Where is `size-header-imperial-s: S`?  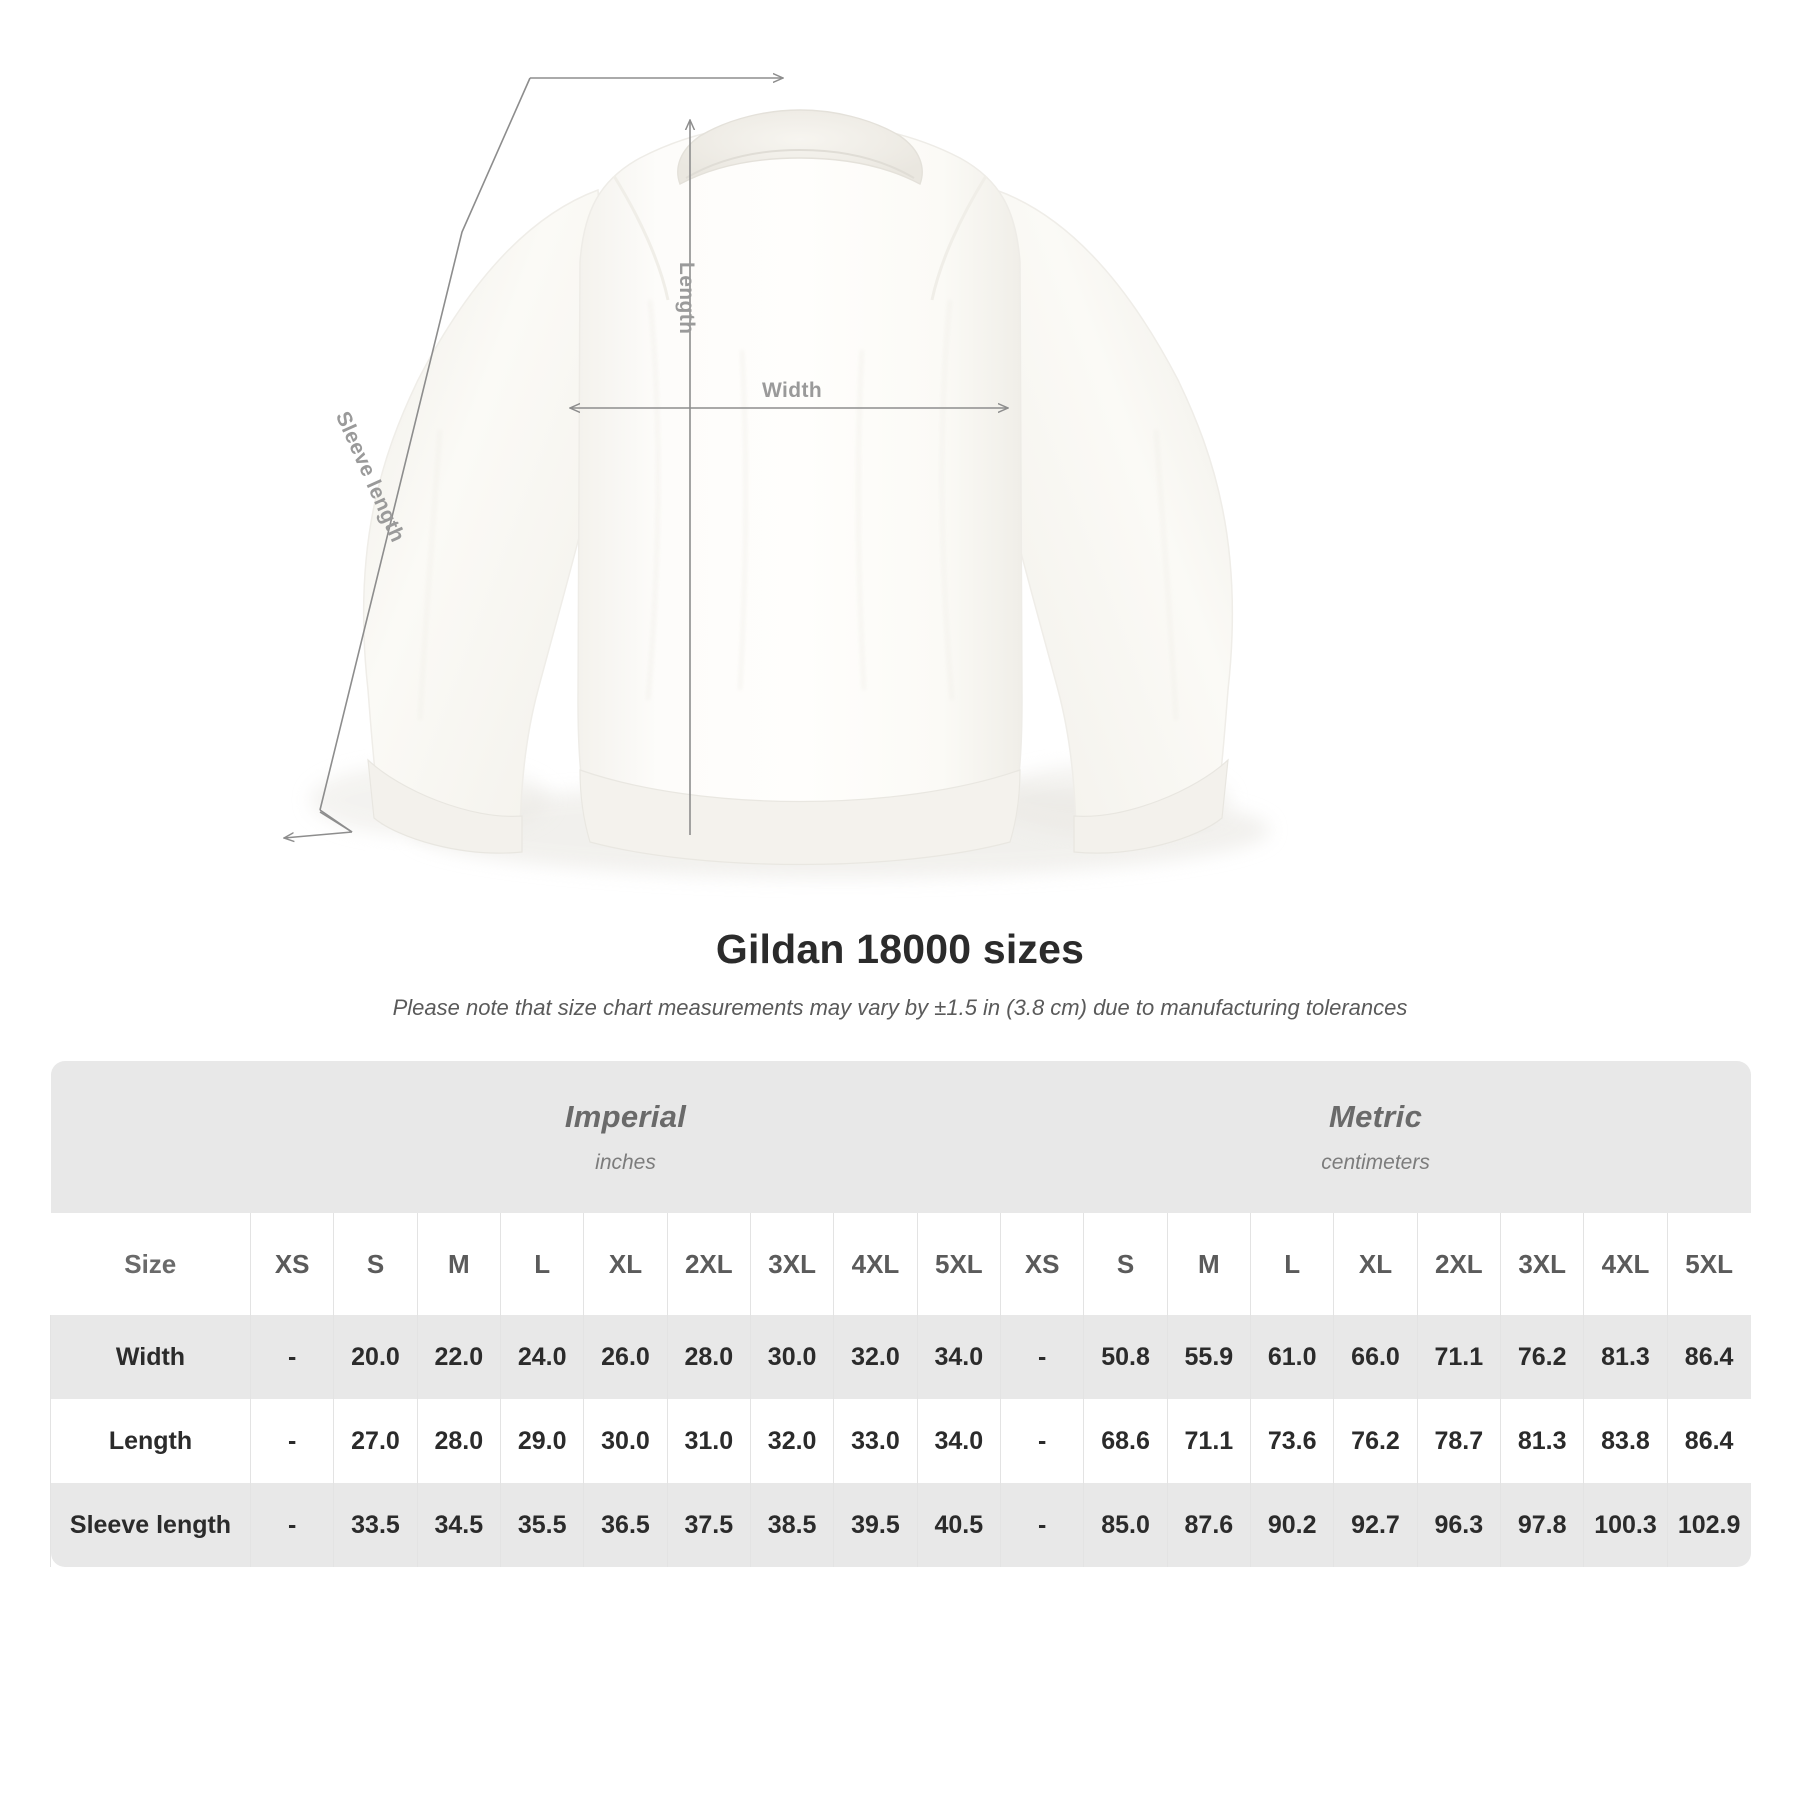
size-header-imperial-s: S is located at coordinates (375, 1264).